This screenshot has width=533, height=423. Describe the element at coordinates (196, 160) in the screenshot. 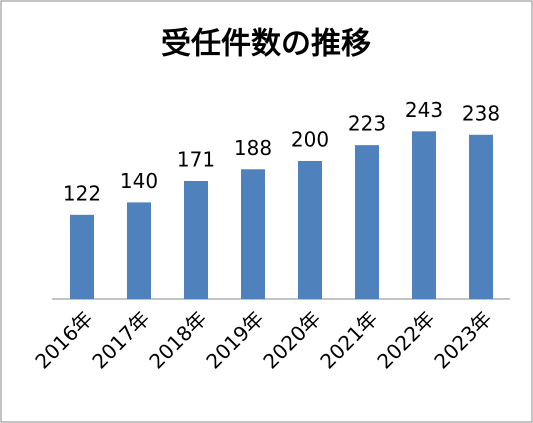

I see `value-label: 171` at that location.